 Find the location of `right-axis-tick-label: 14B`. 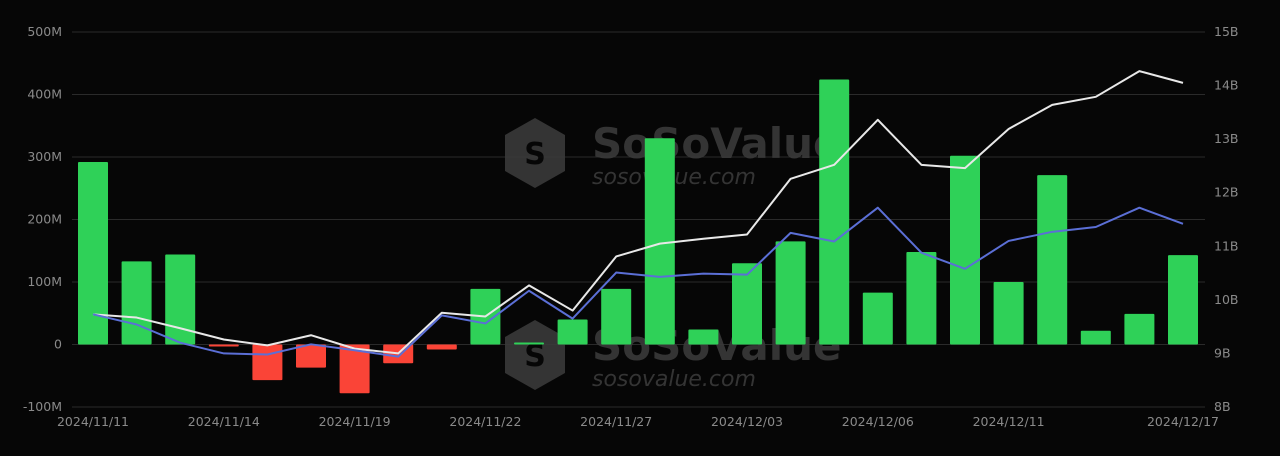

right-axis-tick-label: 14B is located at coordinates (1226, 85).